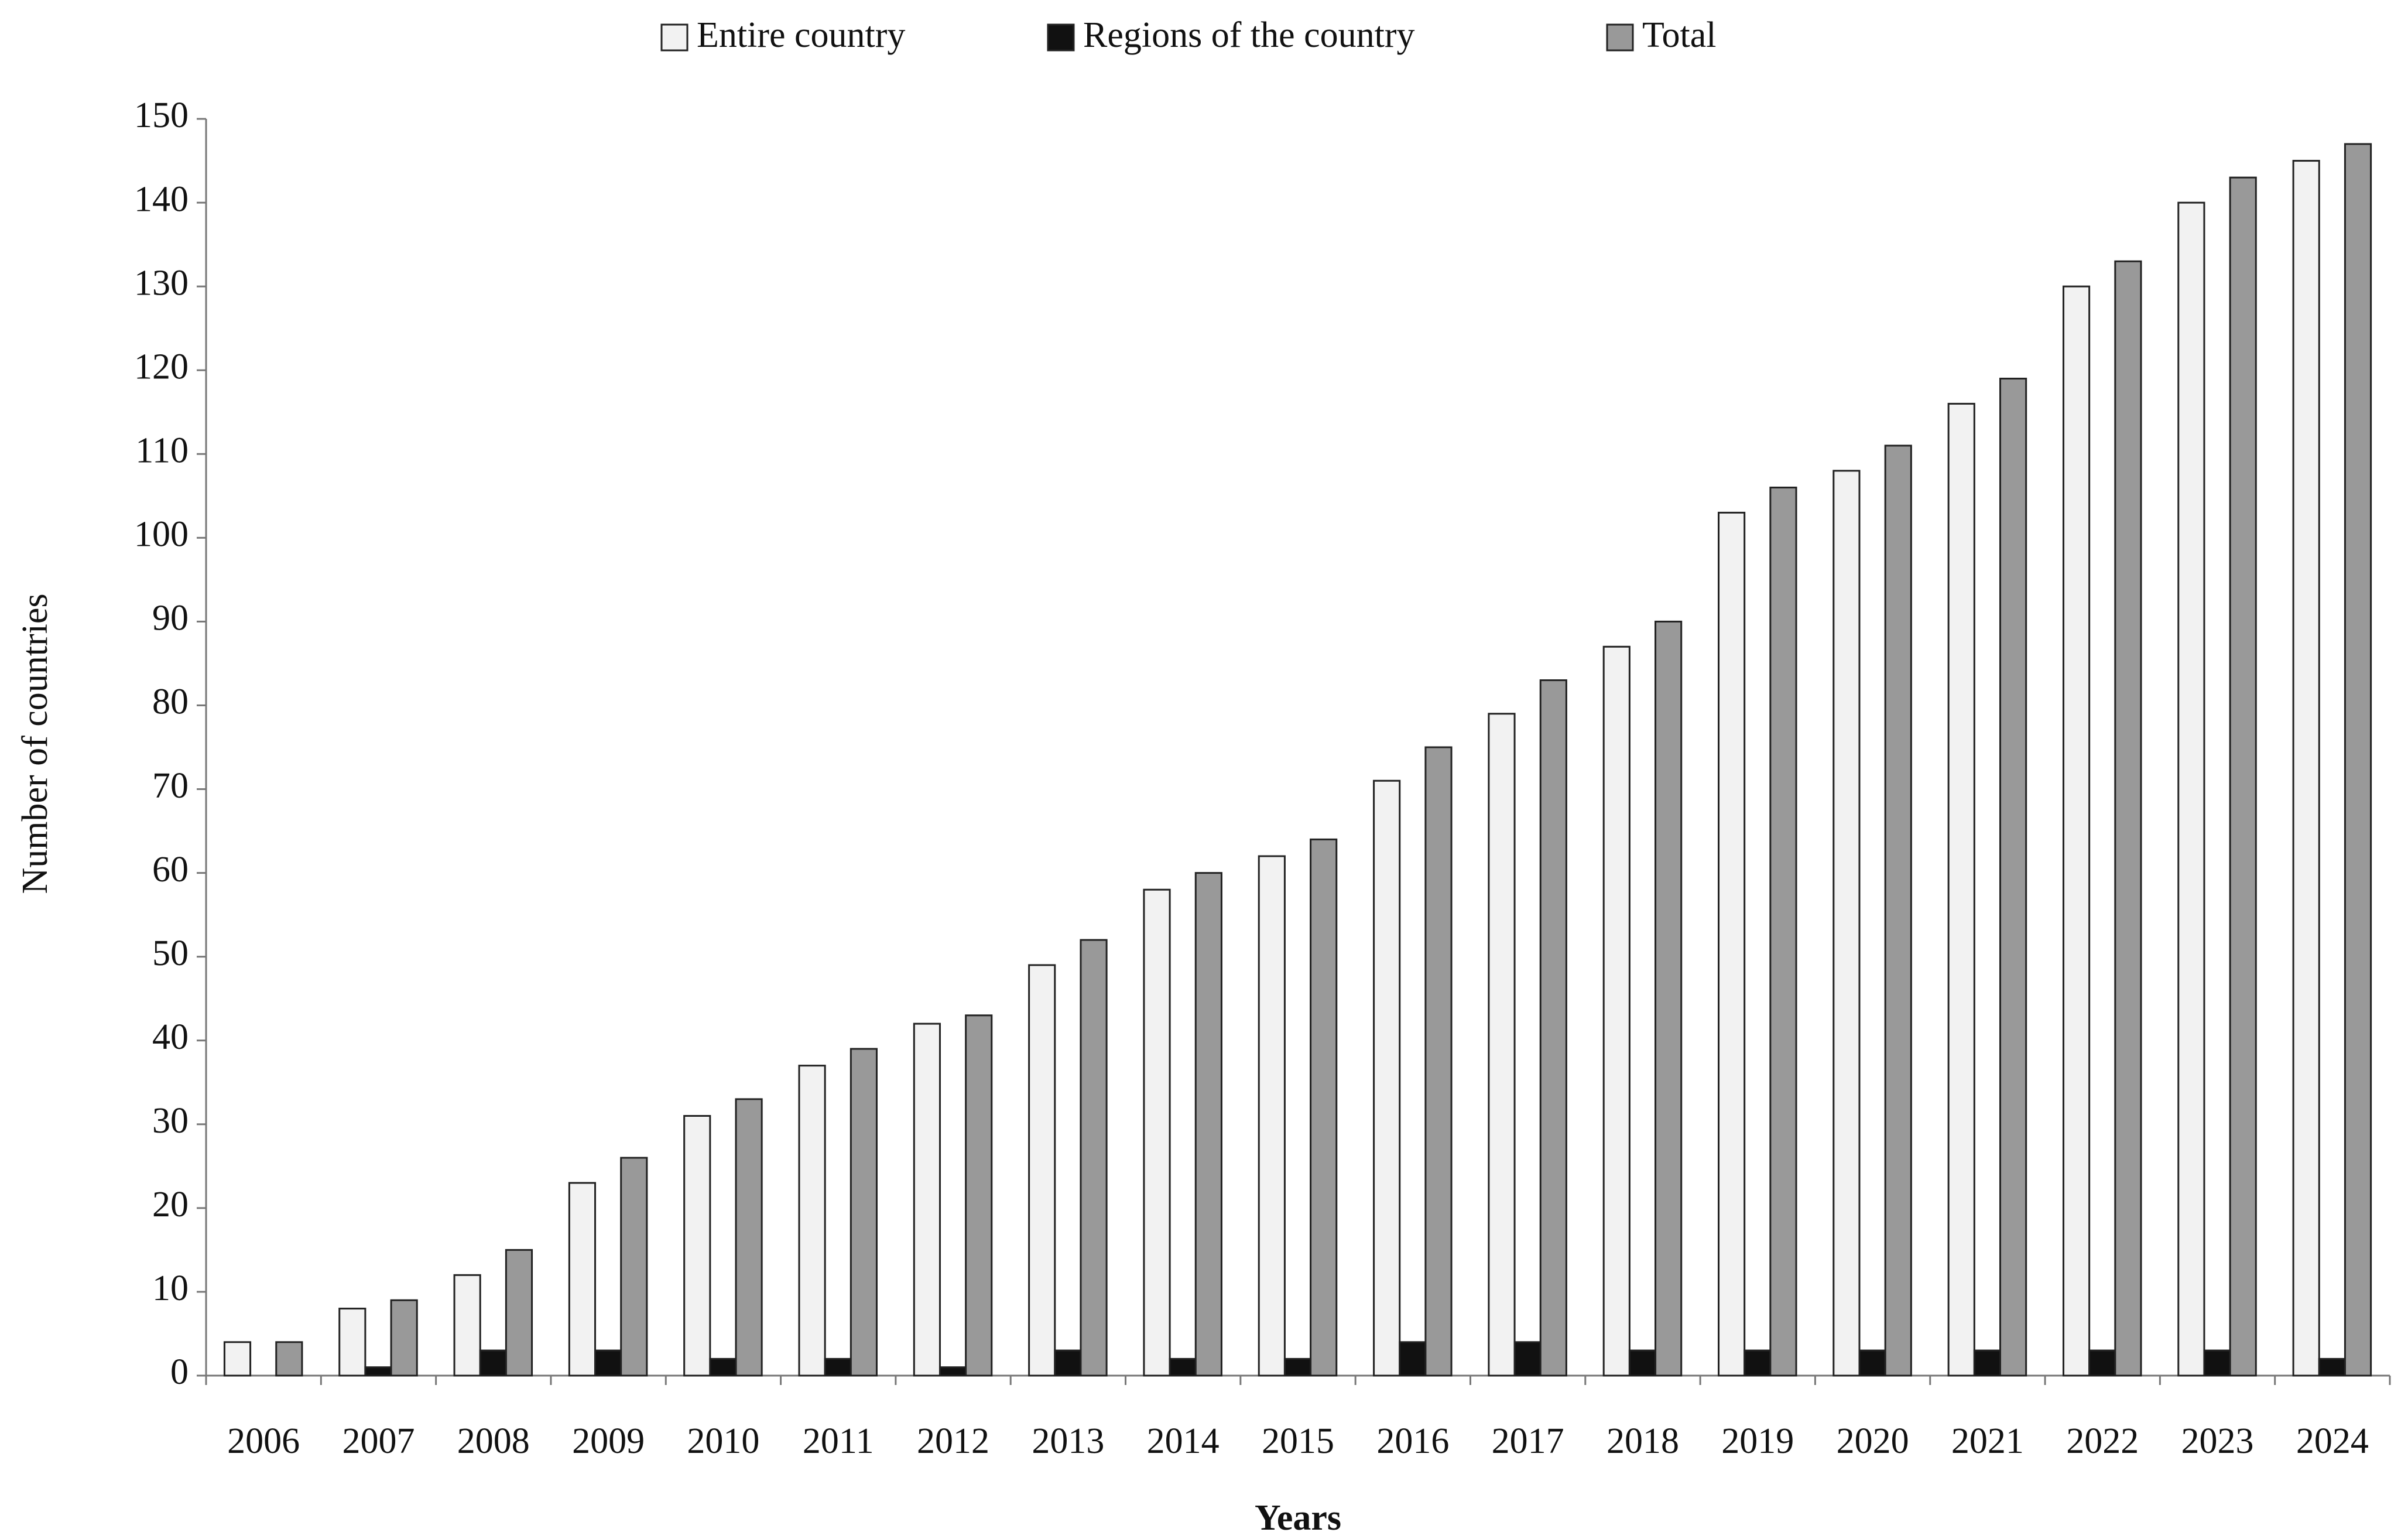 Image resolution: width=2408 pixels, height=1539 pixels. What do you see at coordinates (379, 1441) in the screenshot?
I see `x-tick-label: 2007` at bounding box center [379, 1441].